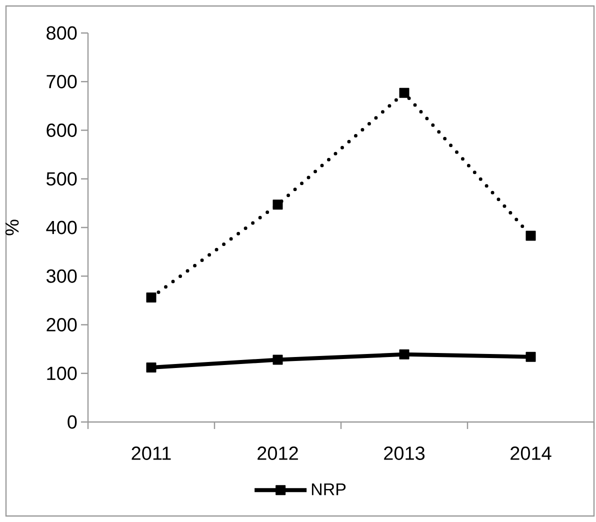  Describe the element at coordinates (531, 453) in the screenshot. I see `x-tick-label: 2014` at that location.